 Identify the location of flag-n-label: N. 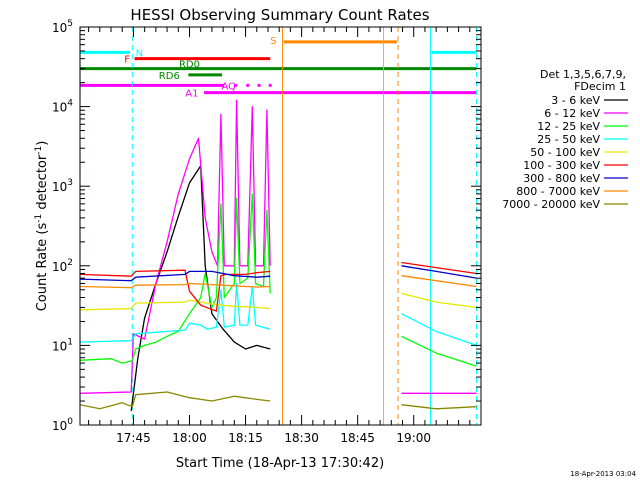
(139, 53).